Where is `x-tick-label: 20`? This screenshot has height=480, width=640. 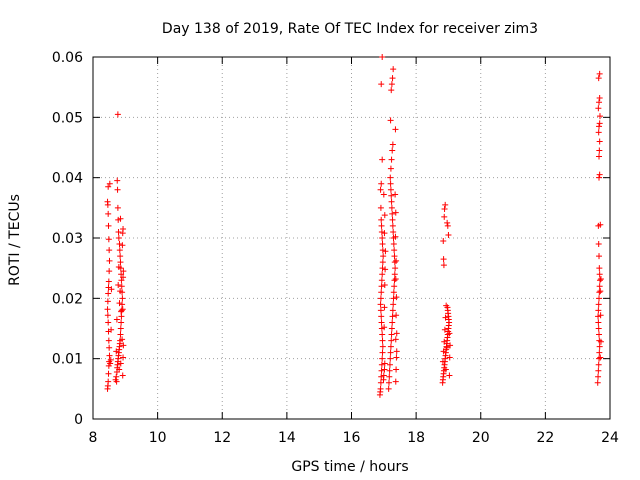
x-tick-label: 20 is located at coordinates (481, 438).